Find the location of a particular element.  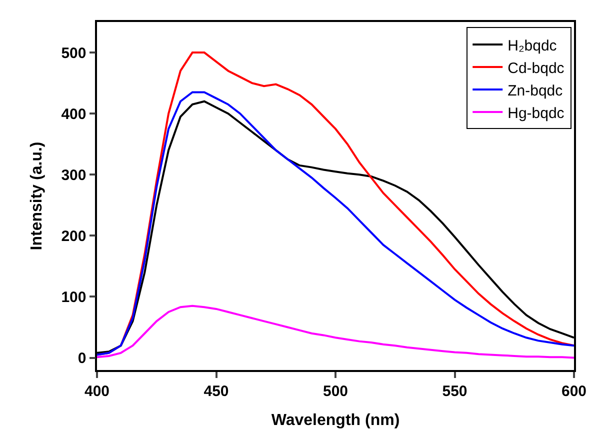

y-tick-label: 500 is located at coordinates (73, 53).